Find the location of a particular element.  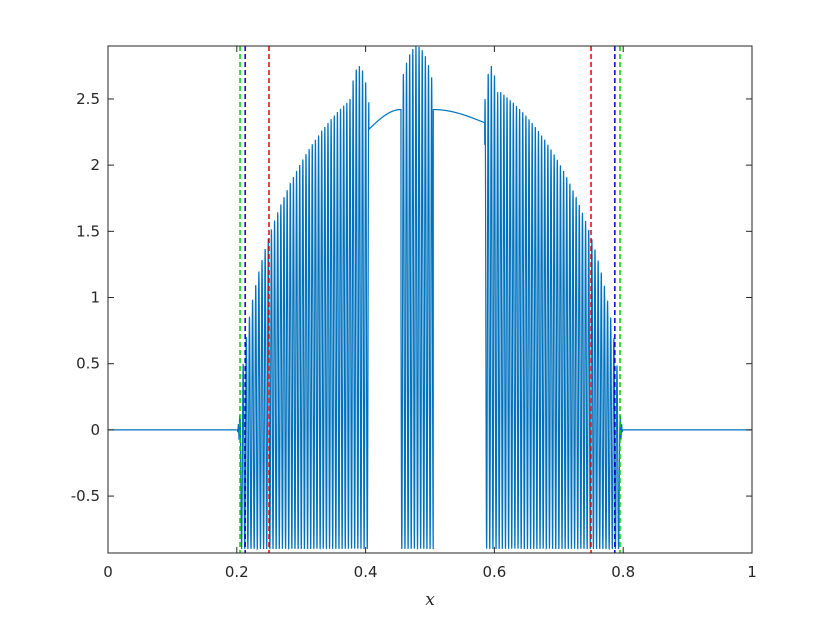

y-tick-label: 2 is located at coordinates (95, 165).